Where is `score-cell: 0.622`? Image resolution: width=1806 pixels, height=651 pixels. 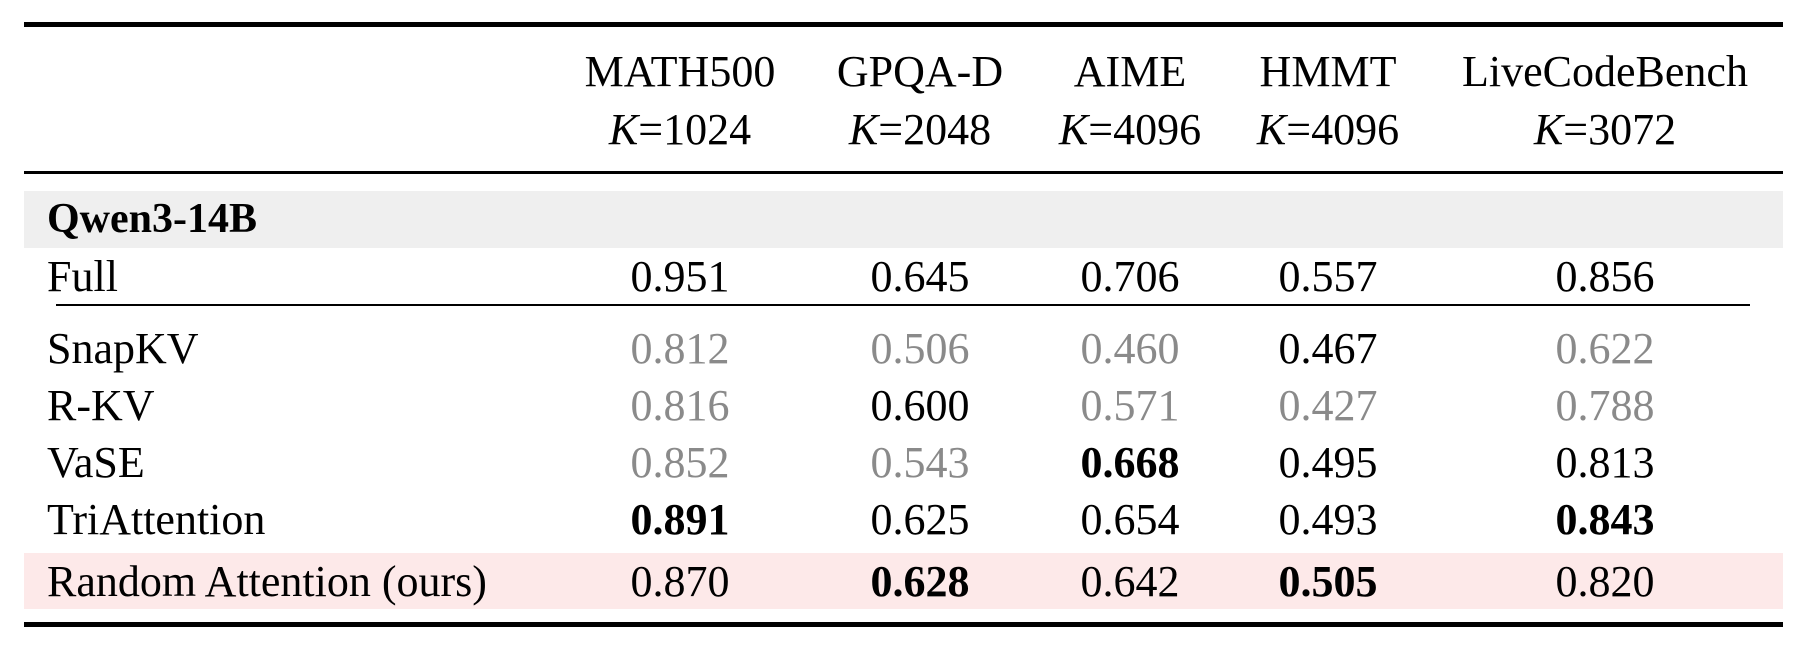
score-cell: 0.622 is located at coordinates (1605, 348).